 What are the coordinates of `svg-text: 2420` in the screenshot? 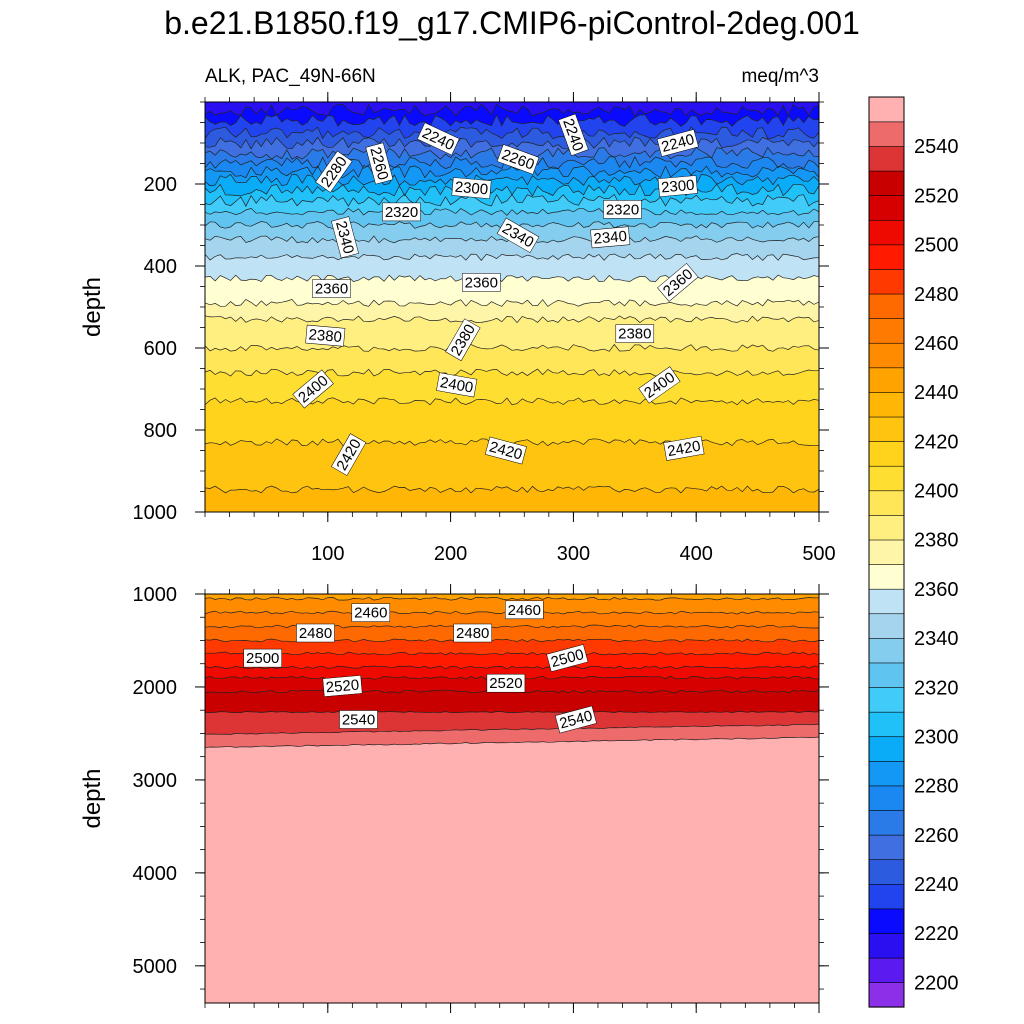 It's located at (684, 449).